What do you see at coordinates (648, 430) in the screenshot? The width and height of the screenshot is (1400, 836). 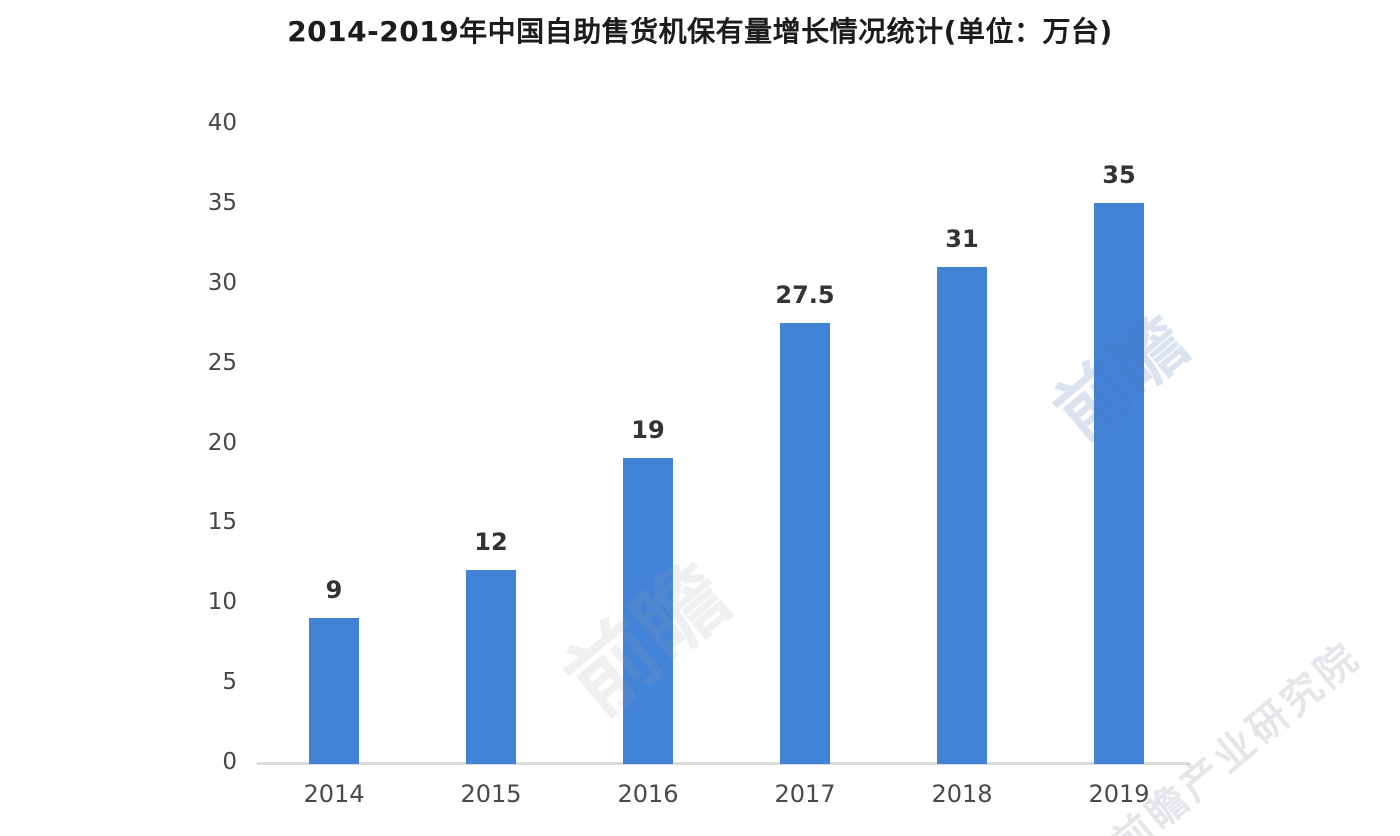 I see `bar-value-label: 19` at bounding box center [648, 430].